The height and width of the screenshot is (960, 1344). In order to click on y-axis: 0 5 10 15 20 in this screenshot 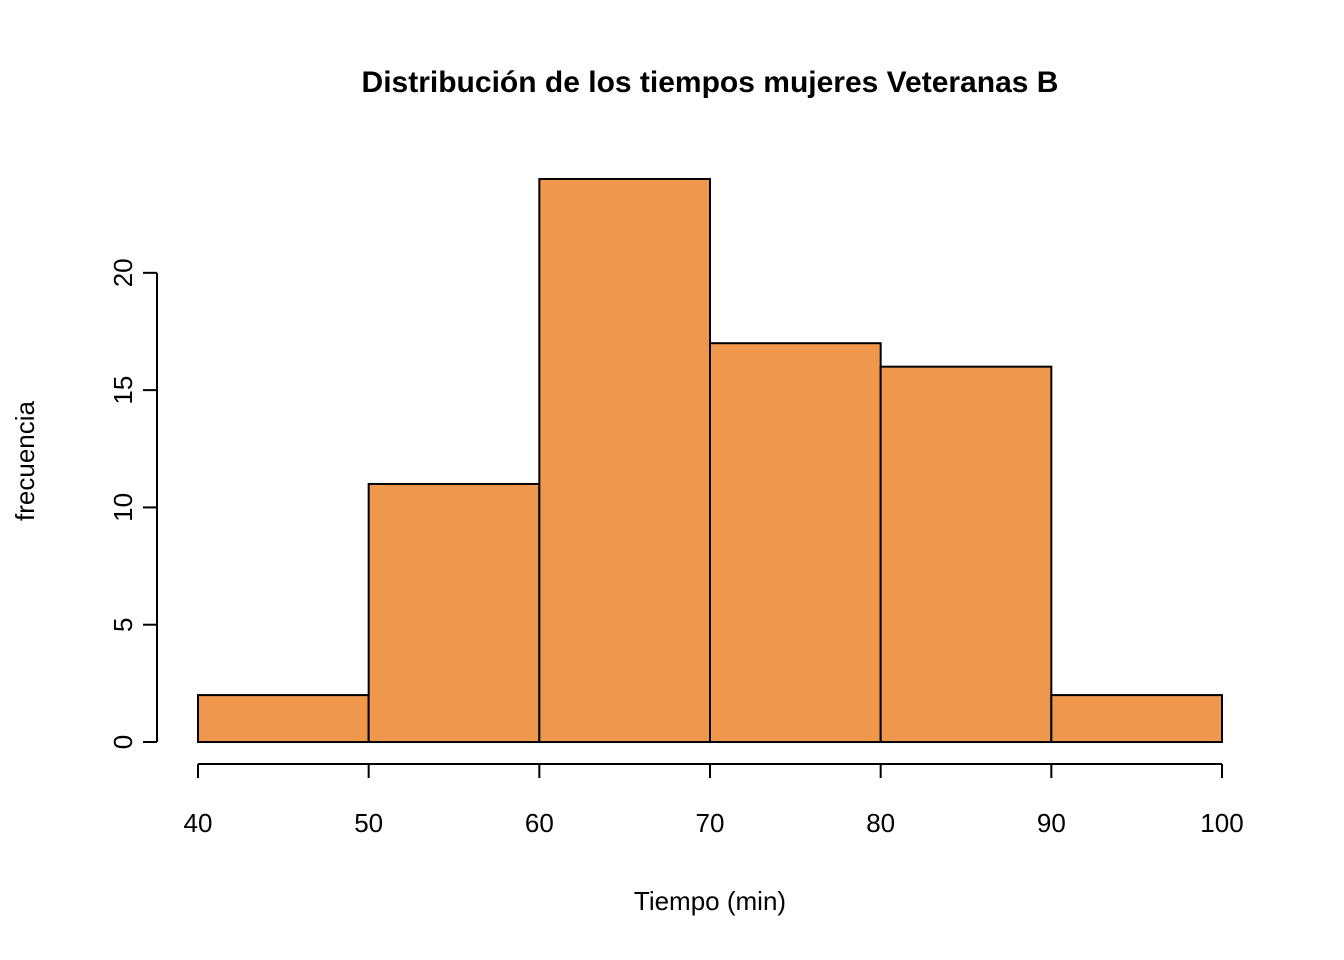, I will do `click(133, 503)`.